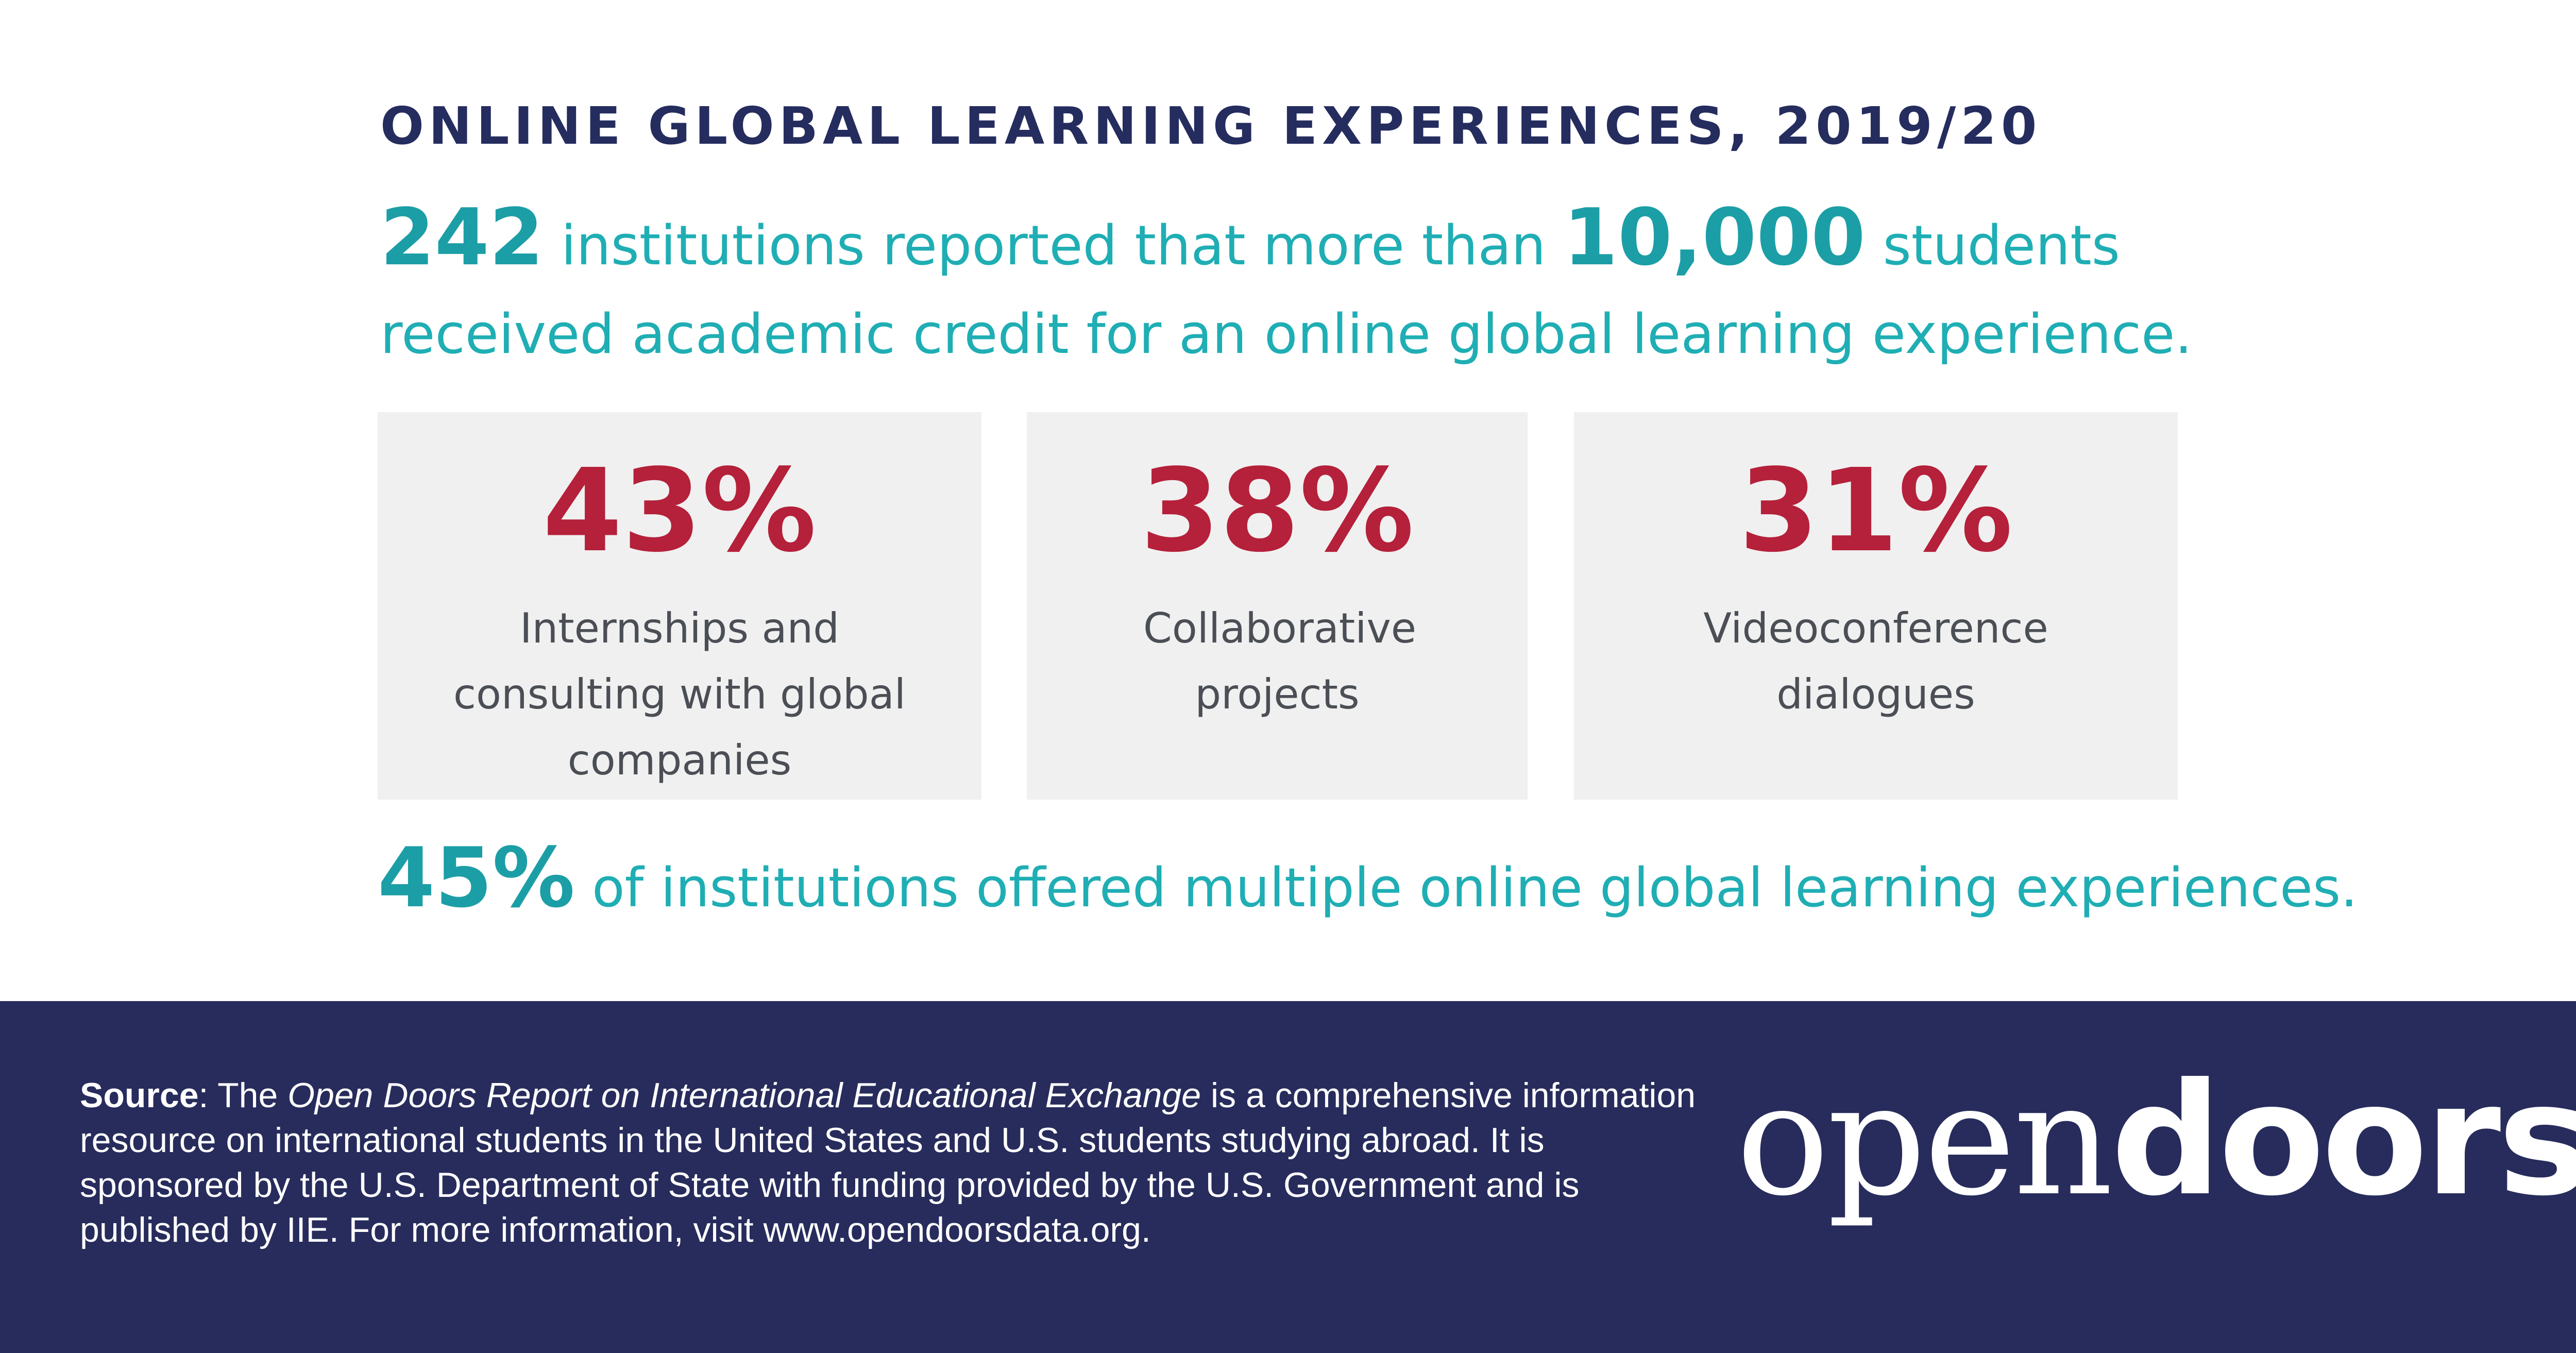  I want to click on stat-value: 38%, so click(1277, 511).